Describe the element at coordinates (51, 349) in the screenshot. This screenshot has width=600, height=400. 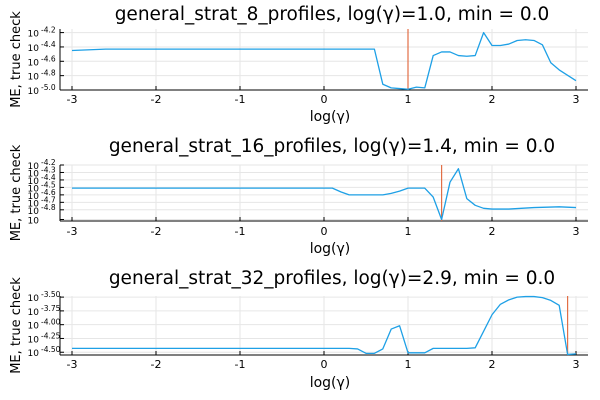
I see `y-tick-exponent: -4.50` at that location.